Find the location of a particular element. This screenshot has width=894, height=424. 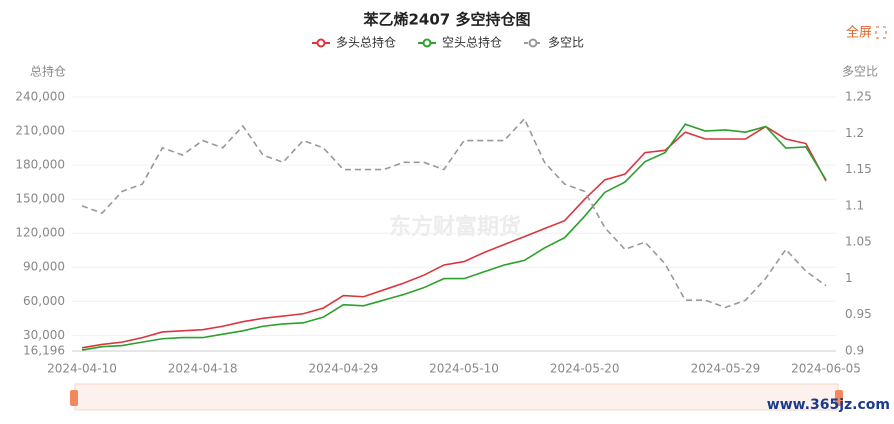

x-tick-label: 2024-06-05 is located at coordinates (826, 369).